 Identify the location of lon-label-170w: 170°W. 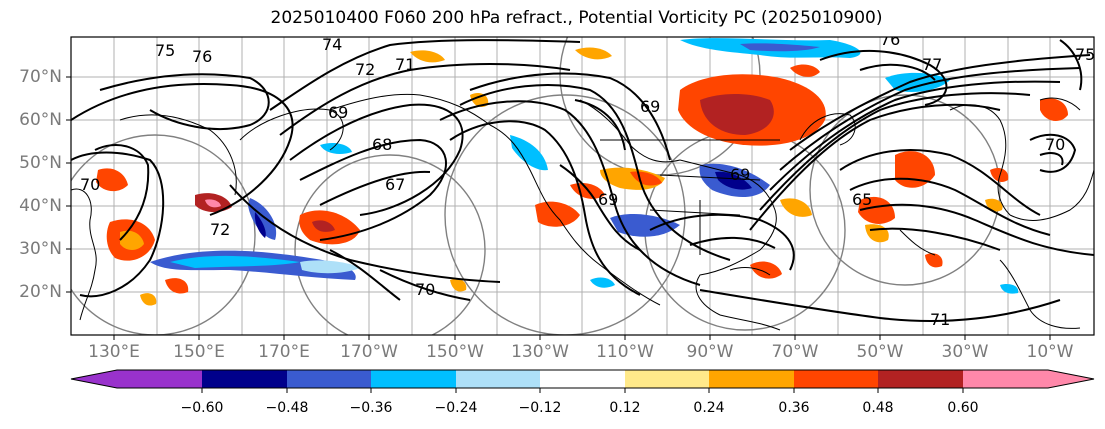
(369, 352).